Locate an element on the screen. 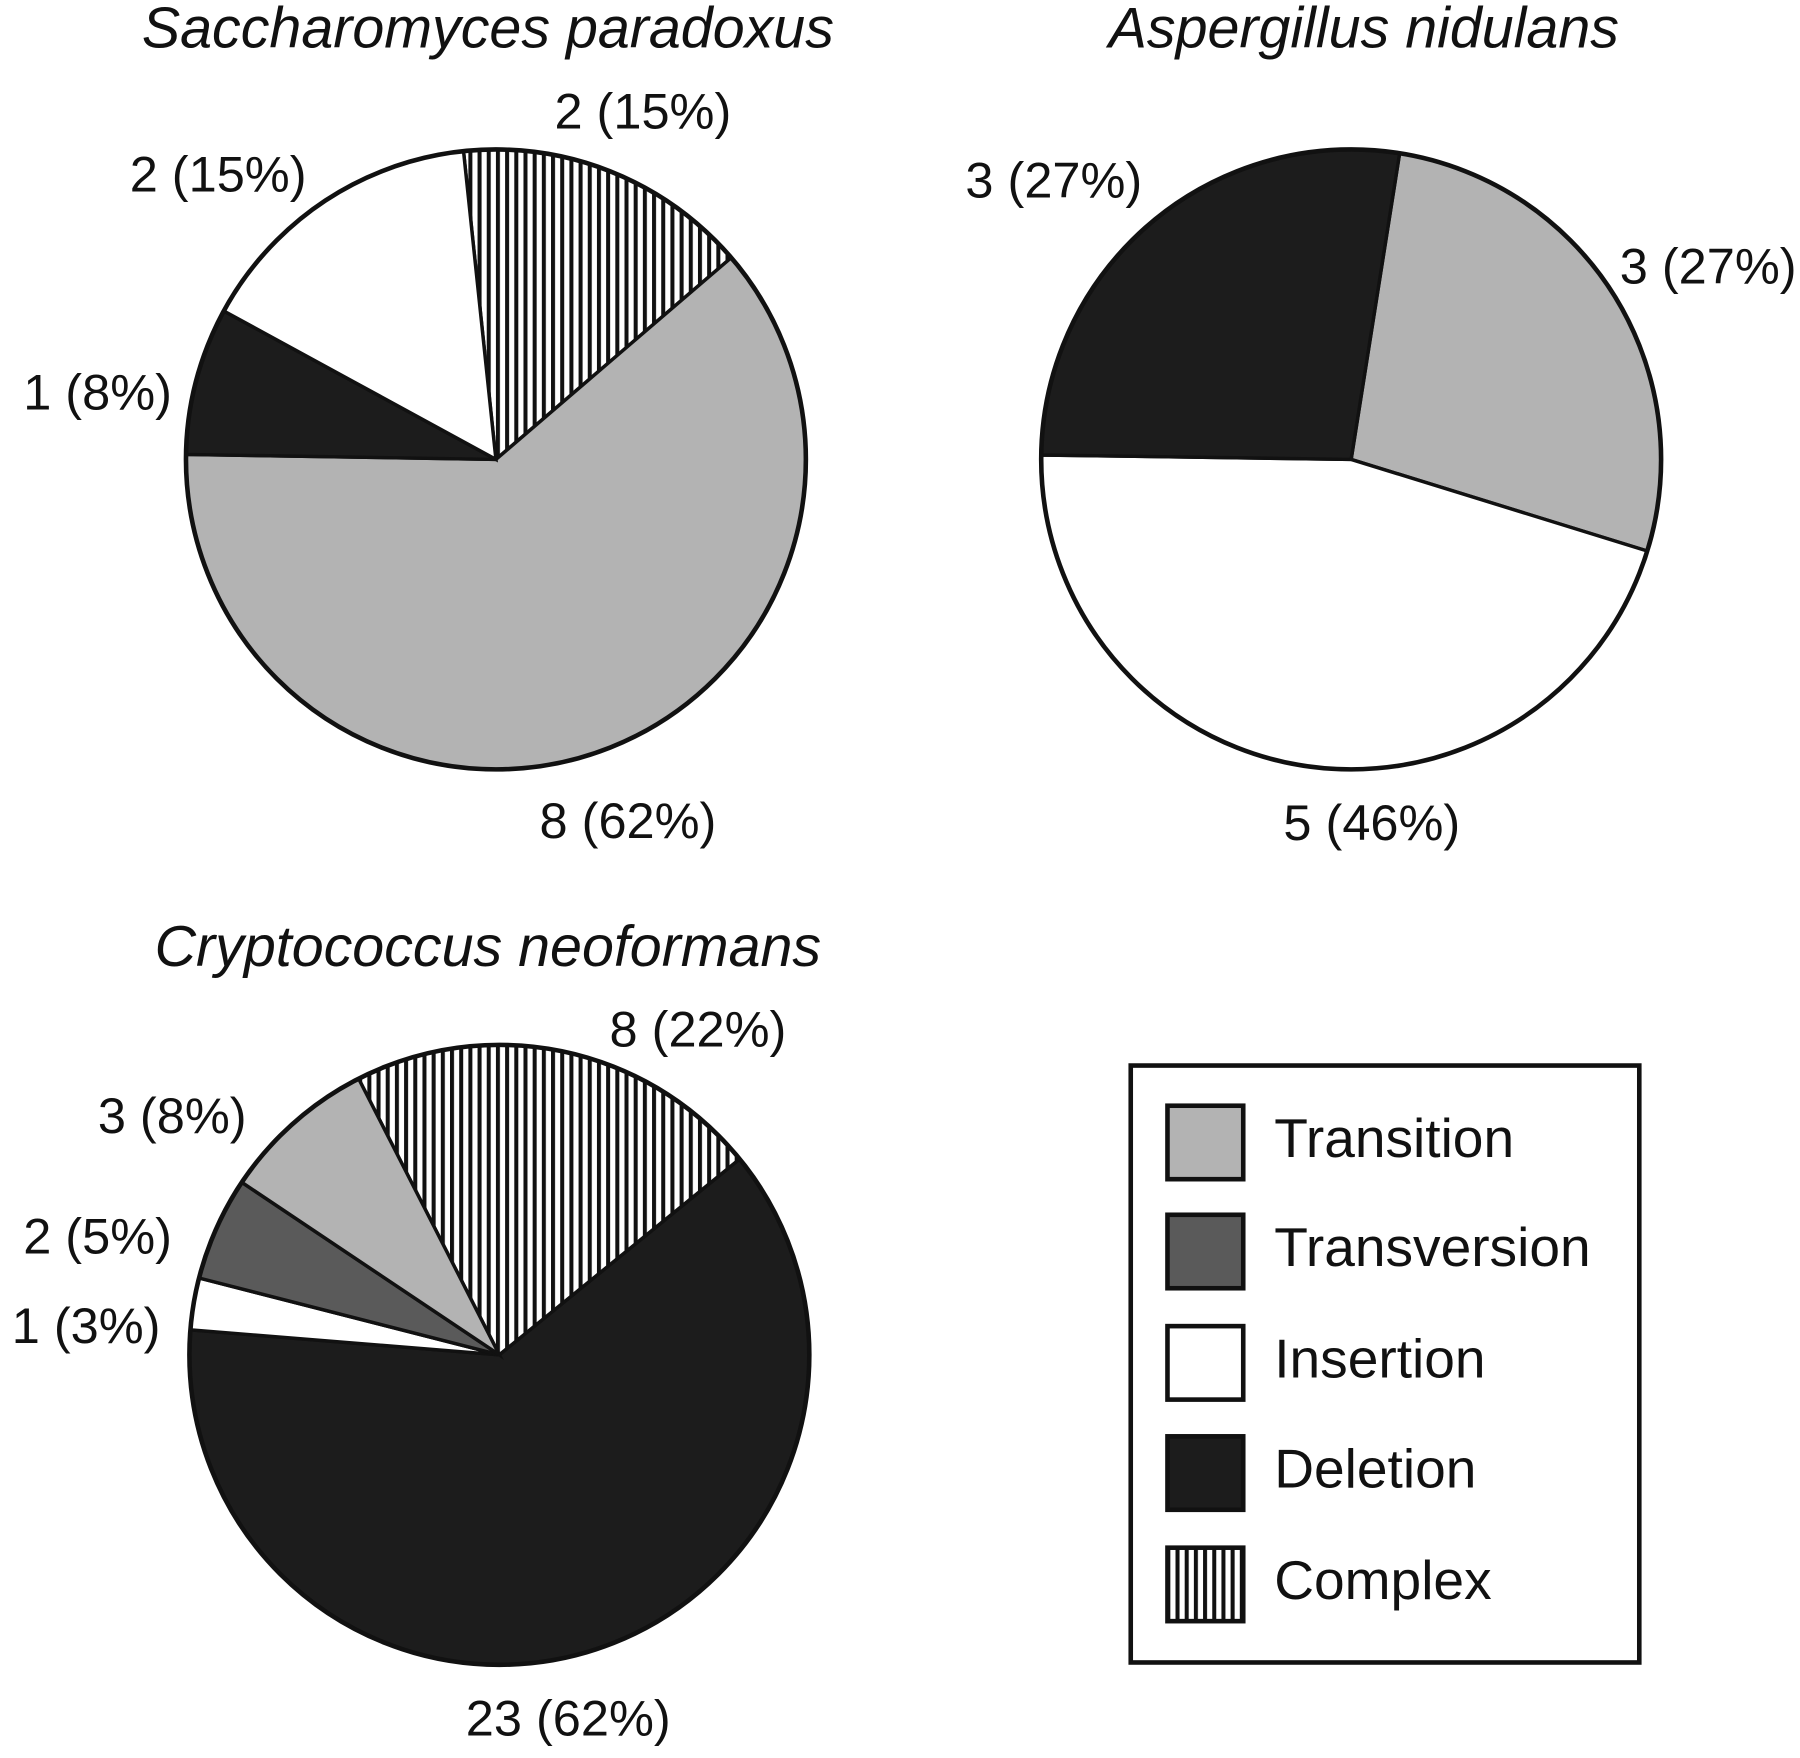  data-label: 1 (3%) is located at coordinates (86, 1325).